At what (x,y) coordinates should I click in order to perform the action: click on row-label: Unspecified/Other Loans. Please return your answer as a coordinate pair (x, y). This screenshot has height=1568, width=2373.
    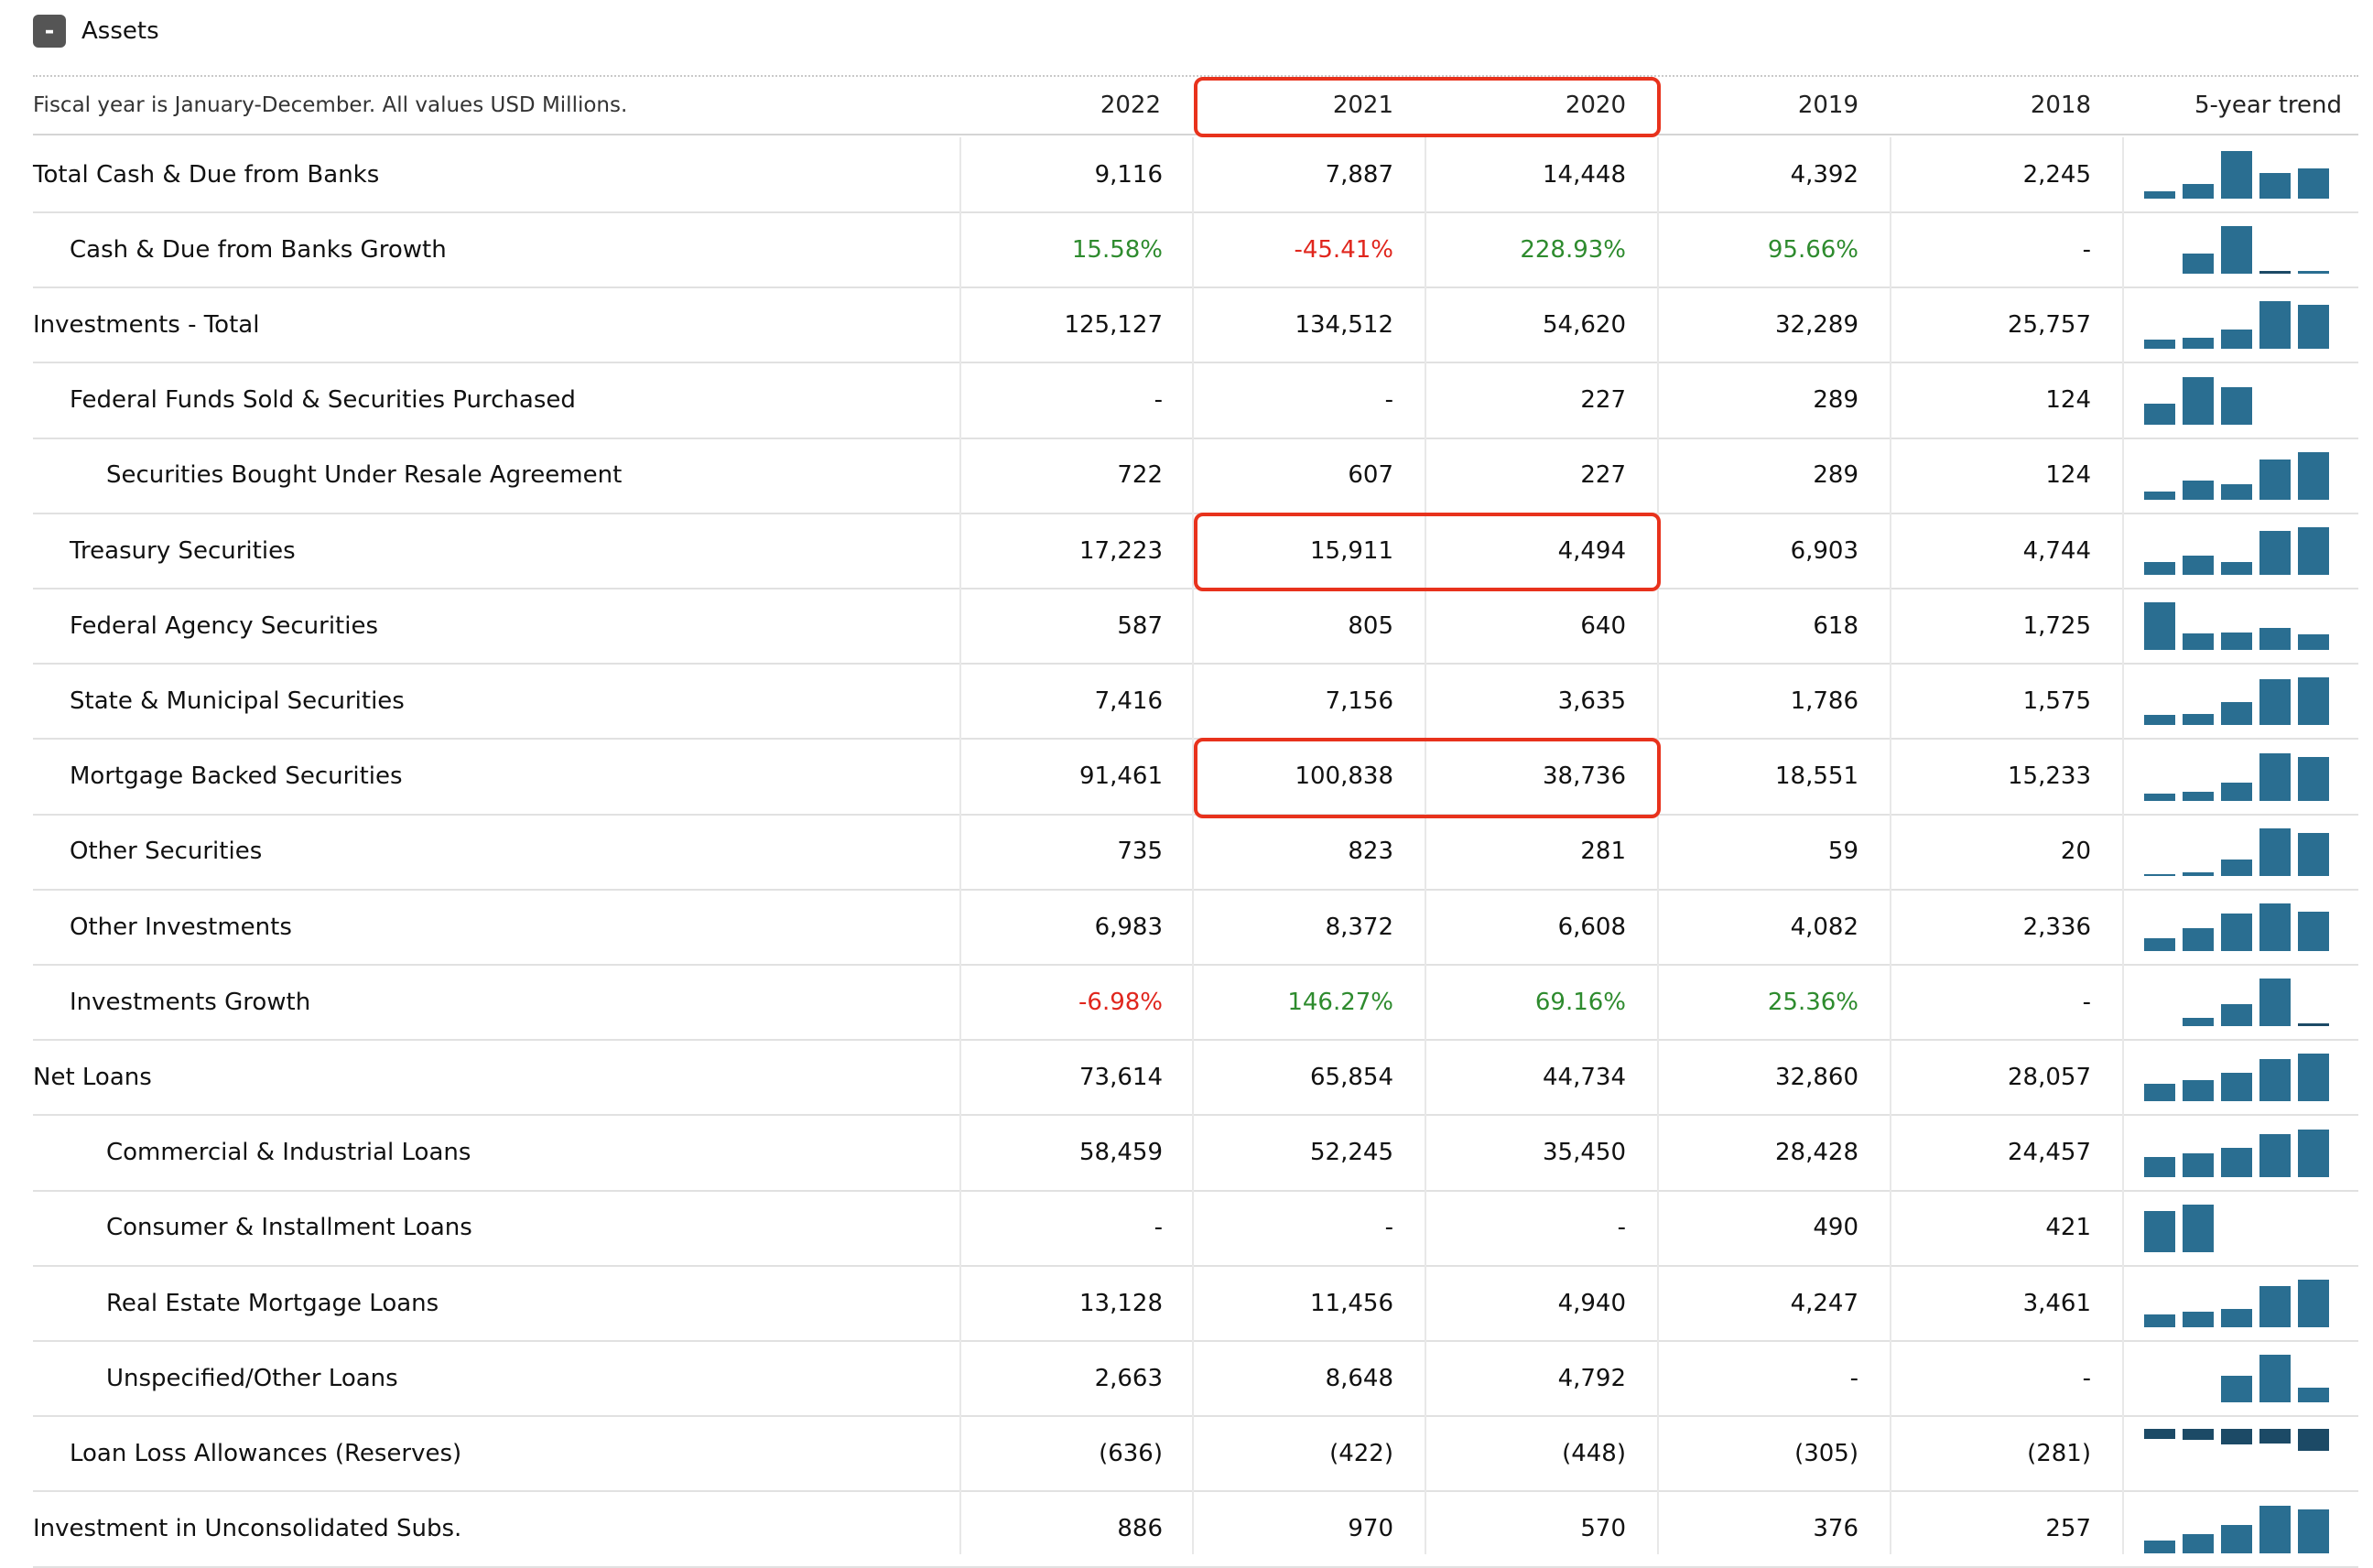
    Looking at the image, I should click on (252, 1378).